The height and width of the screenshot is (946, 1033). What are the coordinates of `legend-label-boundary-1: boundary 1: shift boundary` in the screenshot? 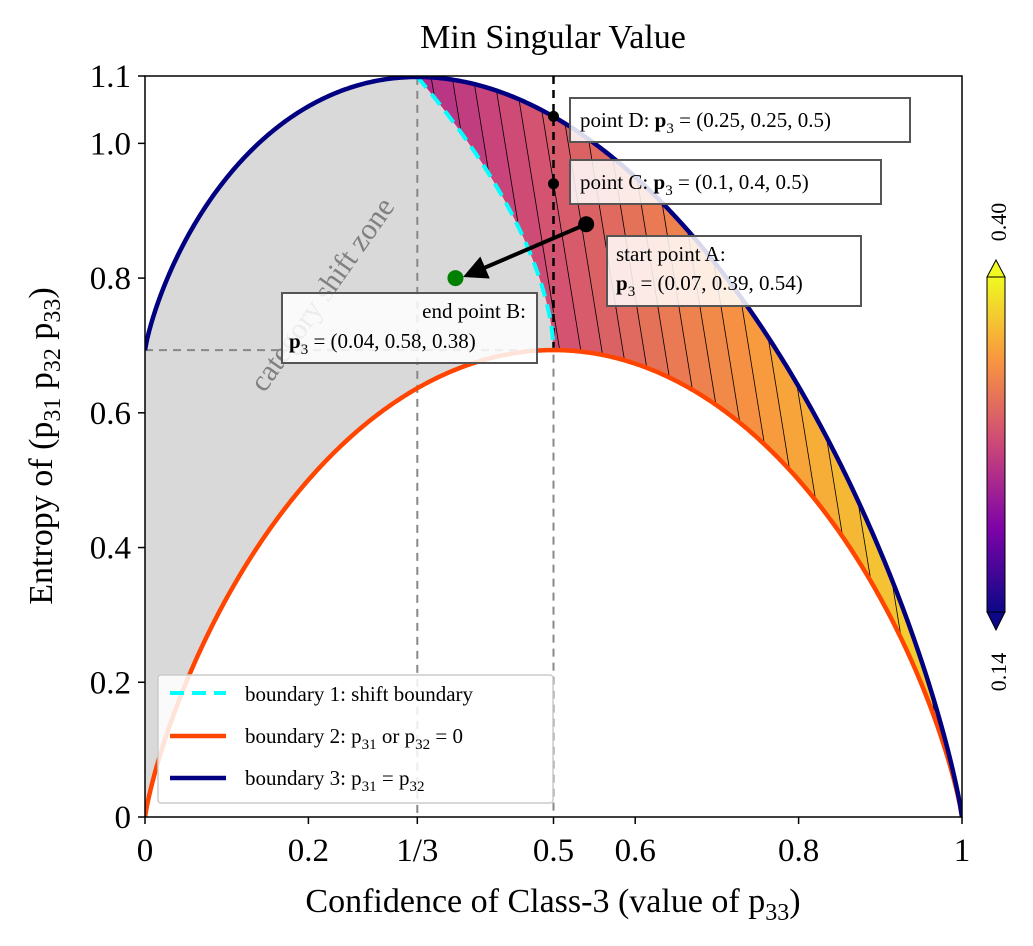 It's located at (359, 694).